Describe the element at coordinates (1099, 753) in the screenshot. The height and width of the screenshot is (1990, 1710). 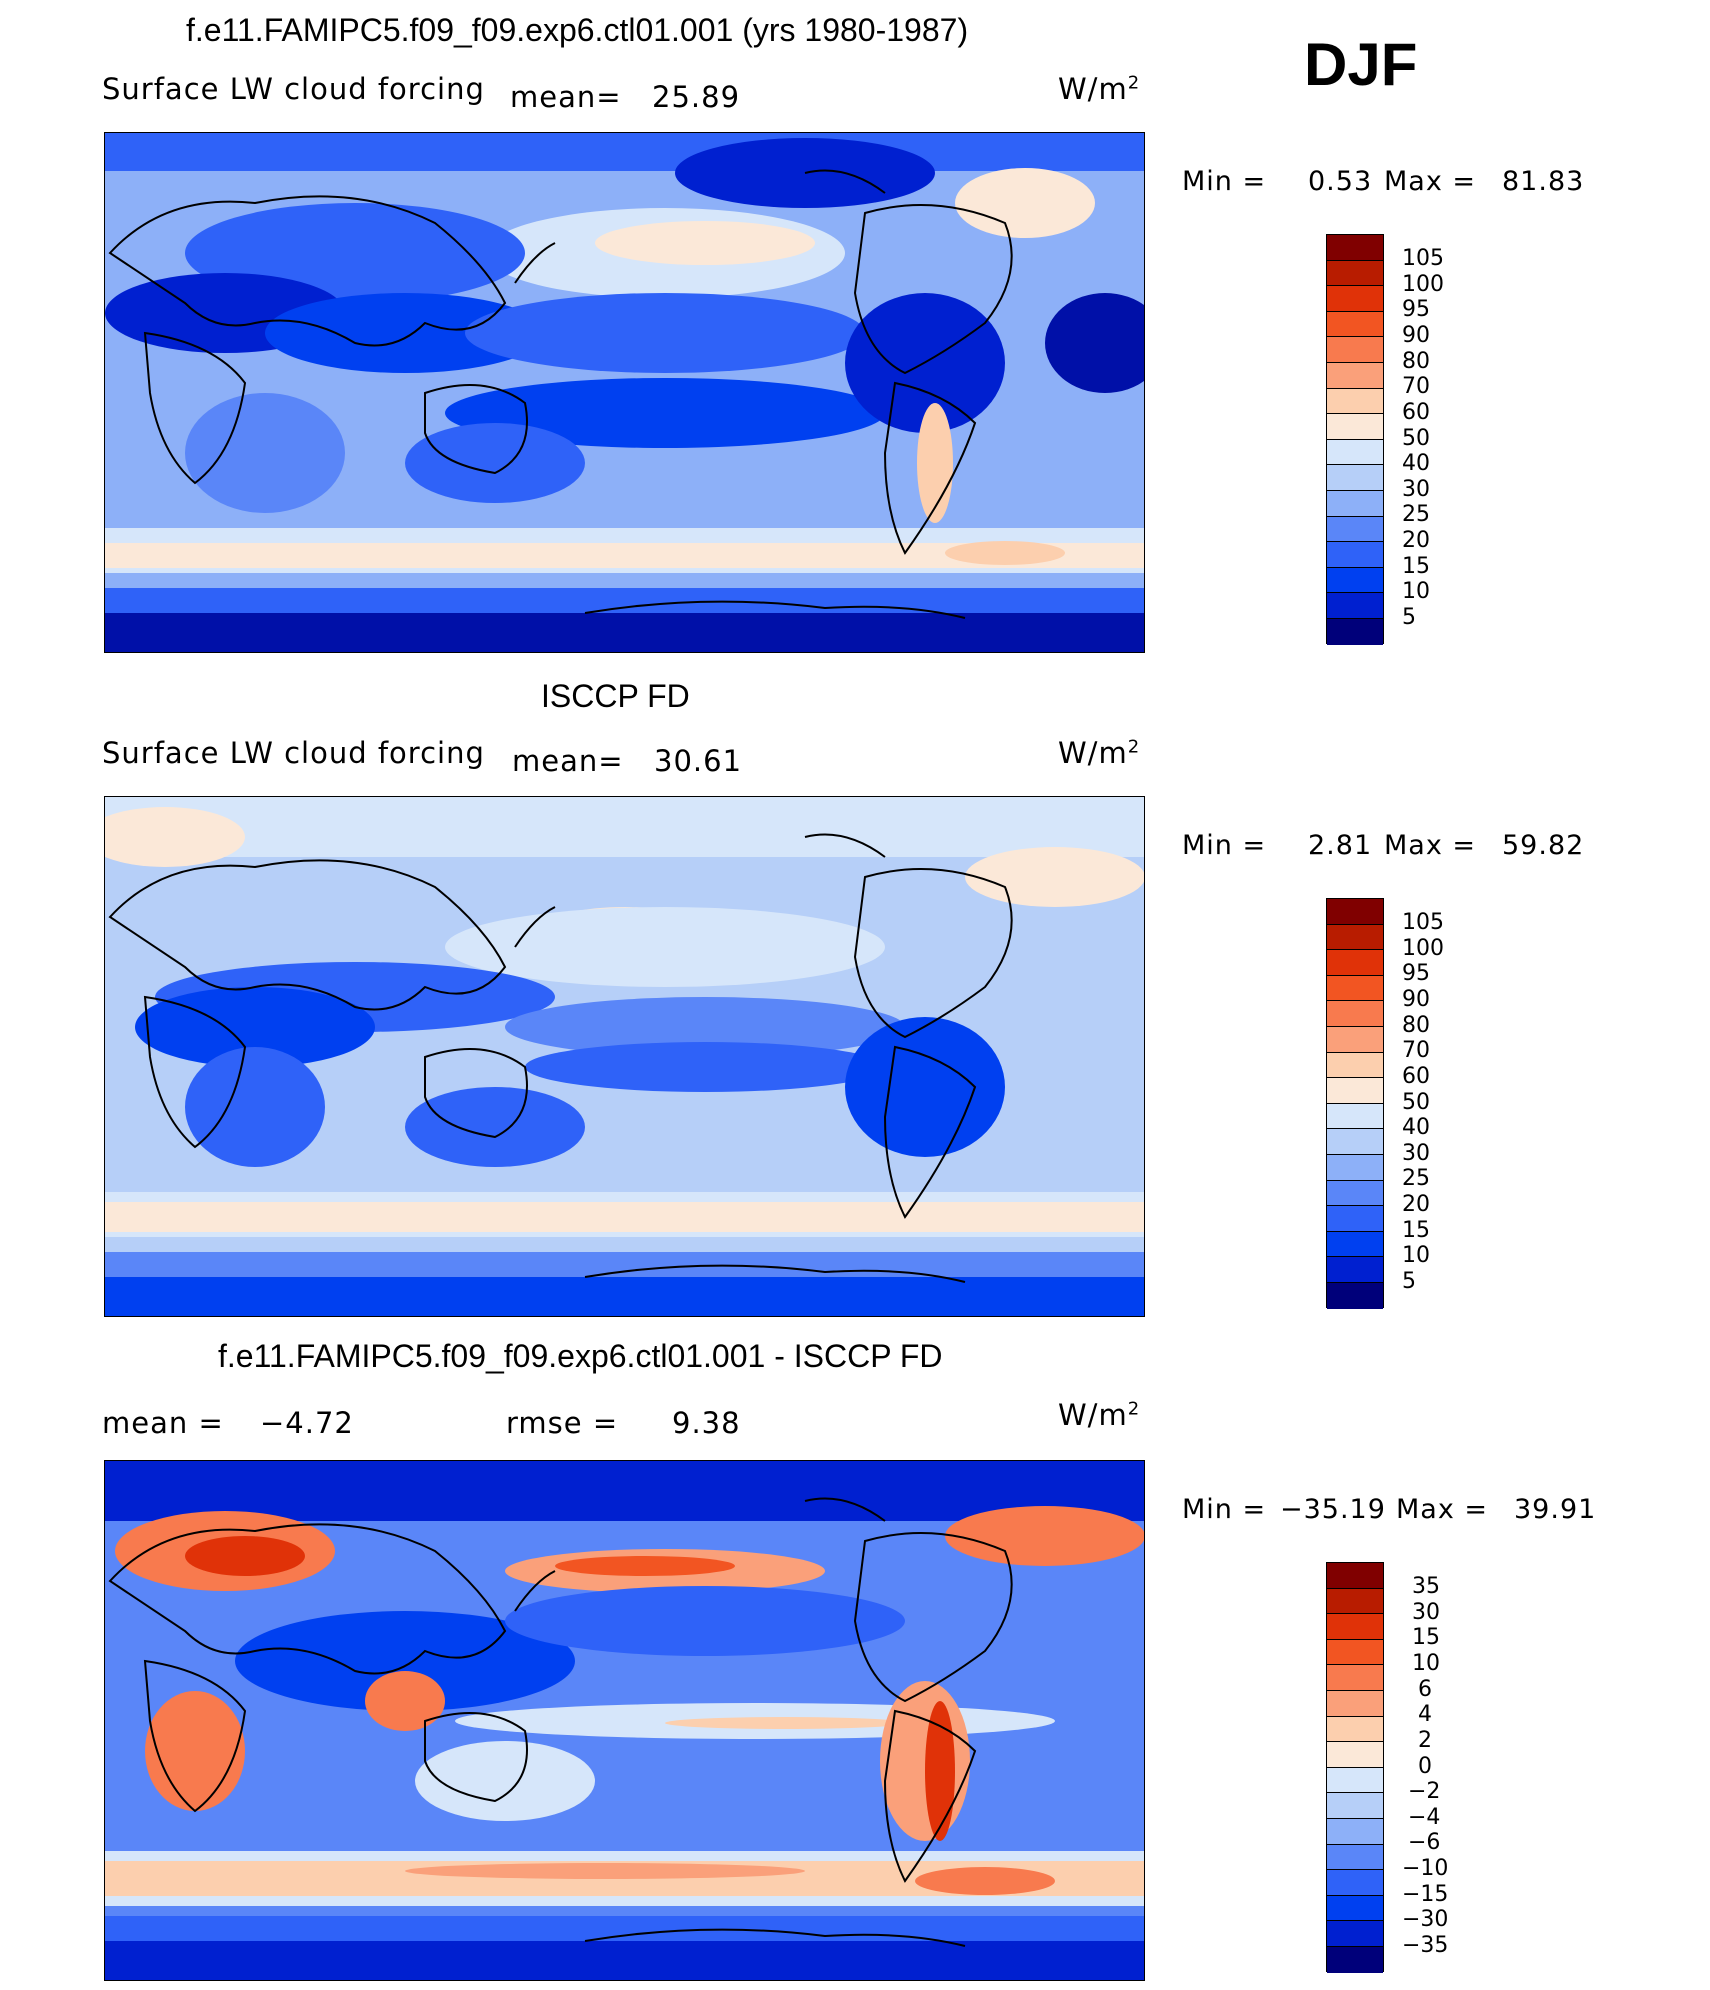
I see `panel2-units: W/m2` at that location.